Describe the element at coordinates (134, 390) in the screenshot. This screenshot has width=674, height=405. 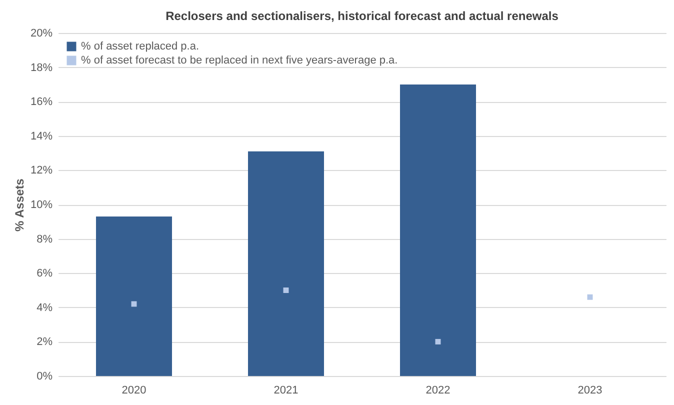
I see `x-tick-label: 2020` at that location.